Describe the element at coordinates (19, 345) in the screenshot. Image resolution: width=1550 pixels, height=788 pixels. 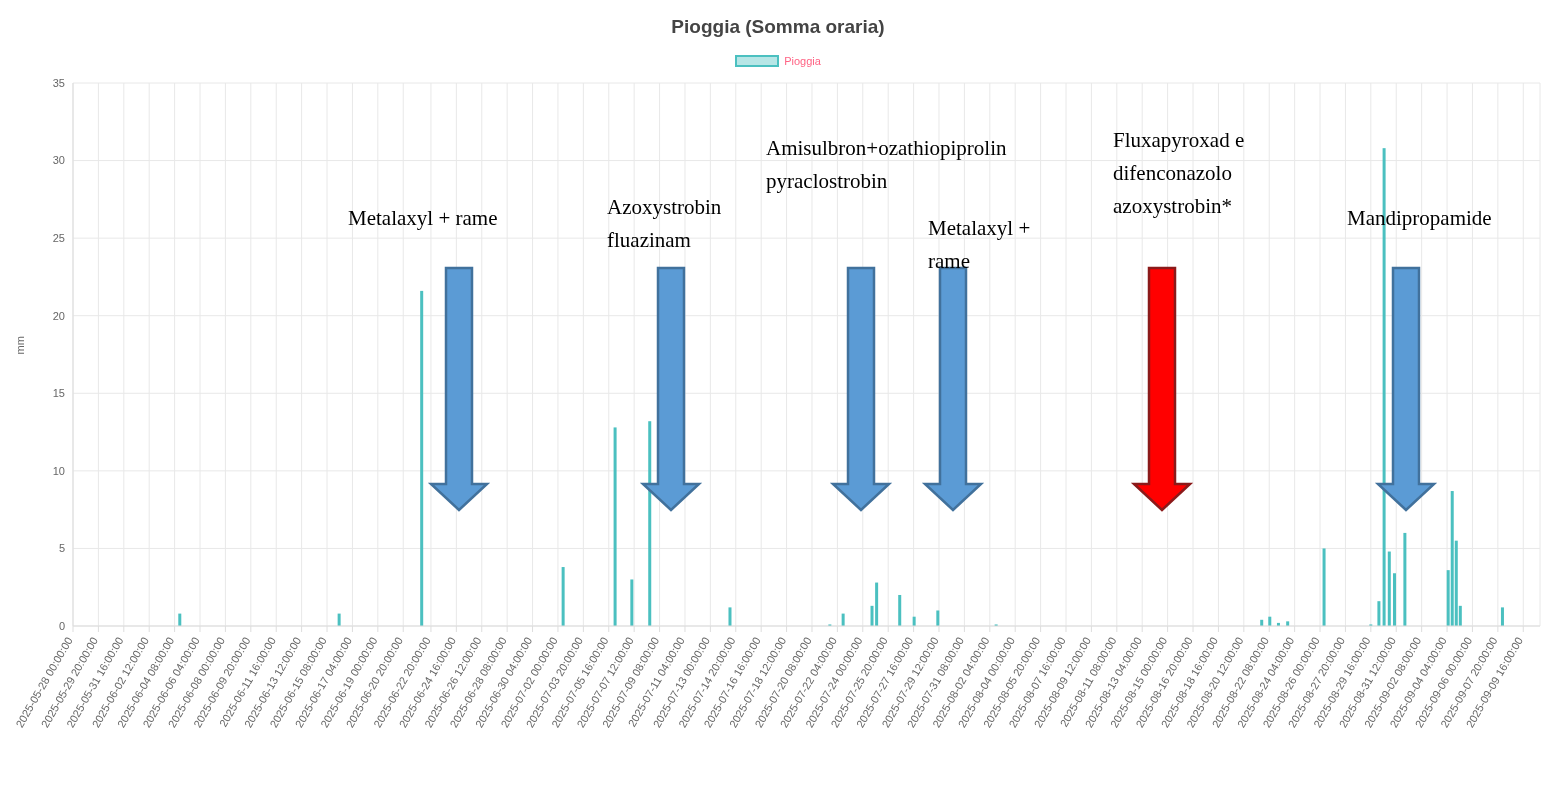
I see `y-axis-title: mm` at that location.